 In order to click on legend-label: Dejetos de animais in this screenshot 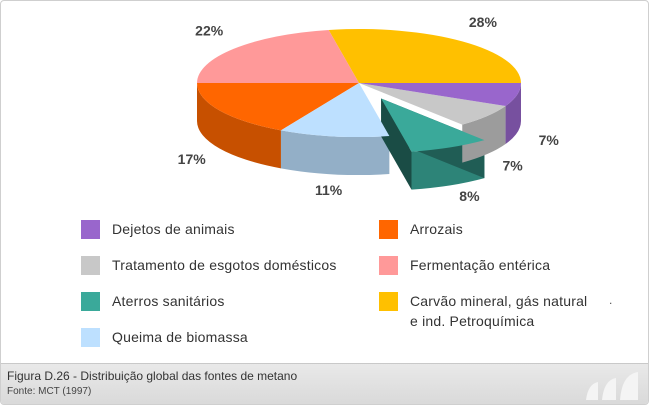, I will do `click(173, 229)`.